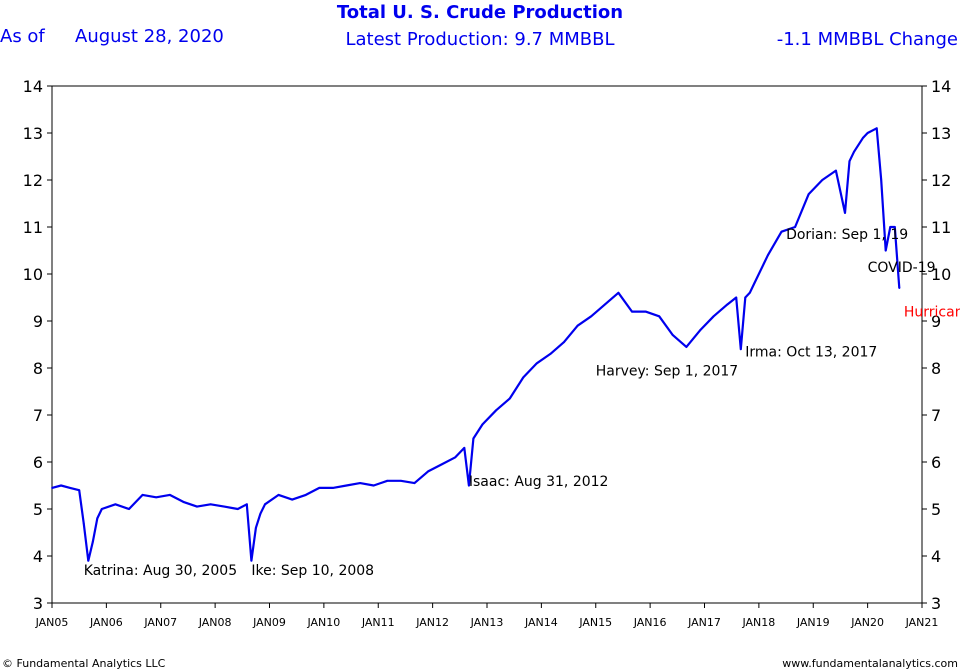 This screenshot has height=672, width=960. Describe the element at coordinates (312, 571) in the screenshot. I see `annotation-label: Ike: Sep 10, 2008` at that location.